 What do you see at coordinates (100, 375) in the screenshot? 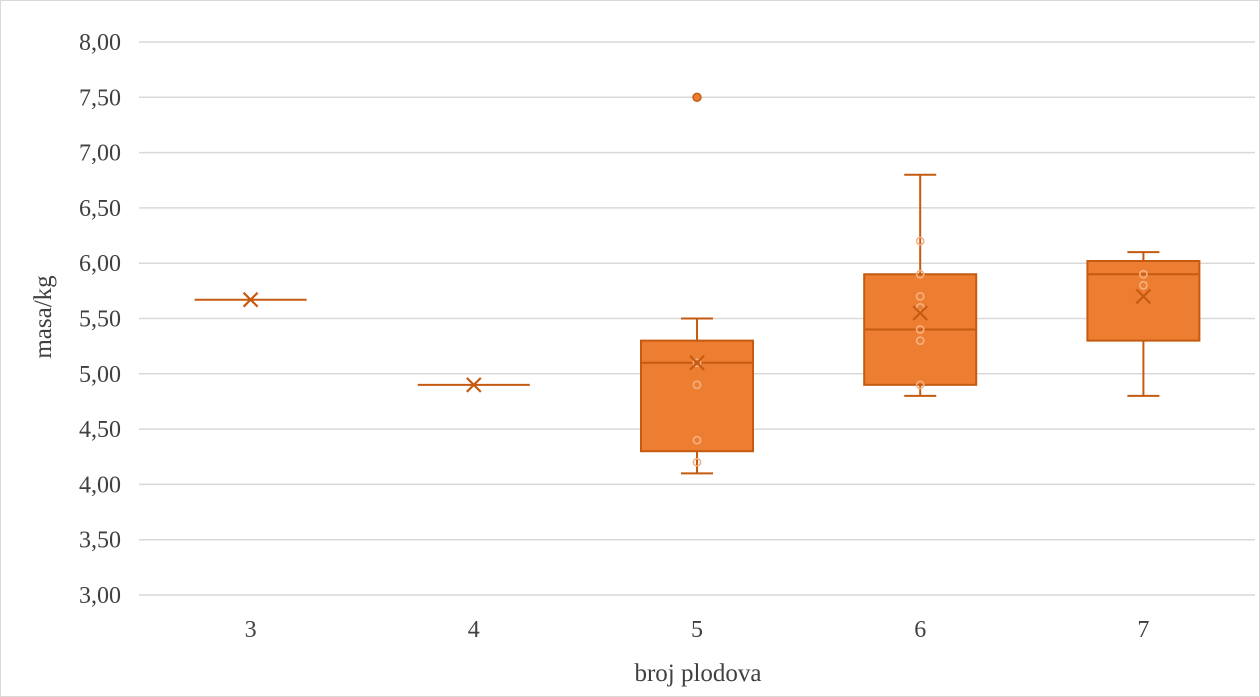
I see `y-tick-label: 5,00` at bounding box center [100, 375].